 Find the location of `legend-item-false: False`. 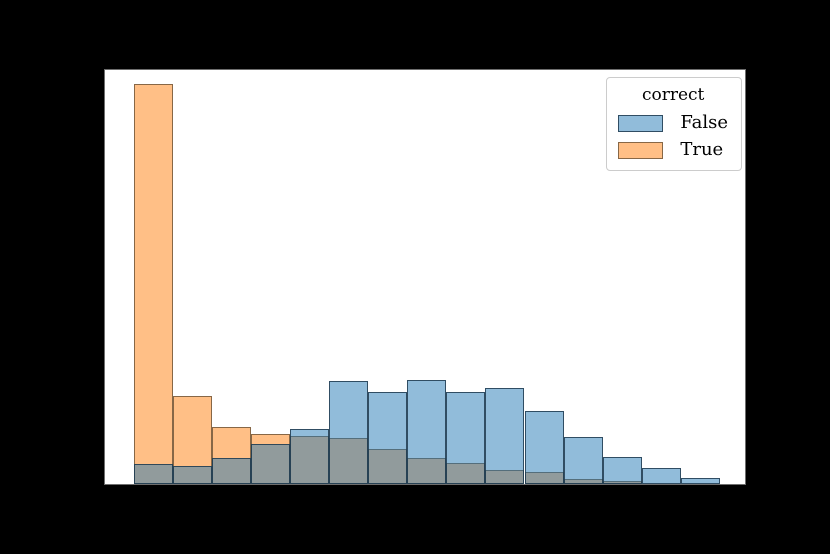

legend-item-false: False is located at coordinates (673, 123).